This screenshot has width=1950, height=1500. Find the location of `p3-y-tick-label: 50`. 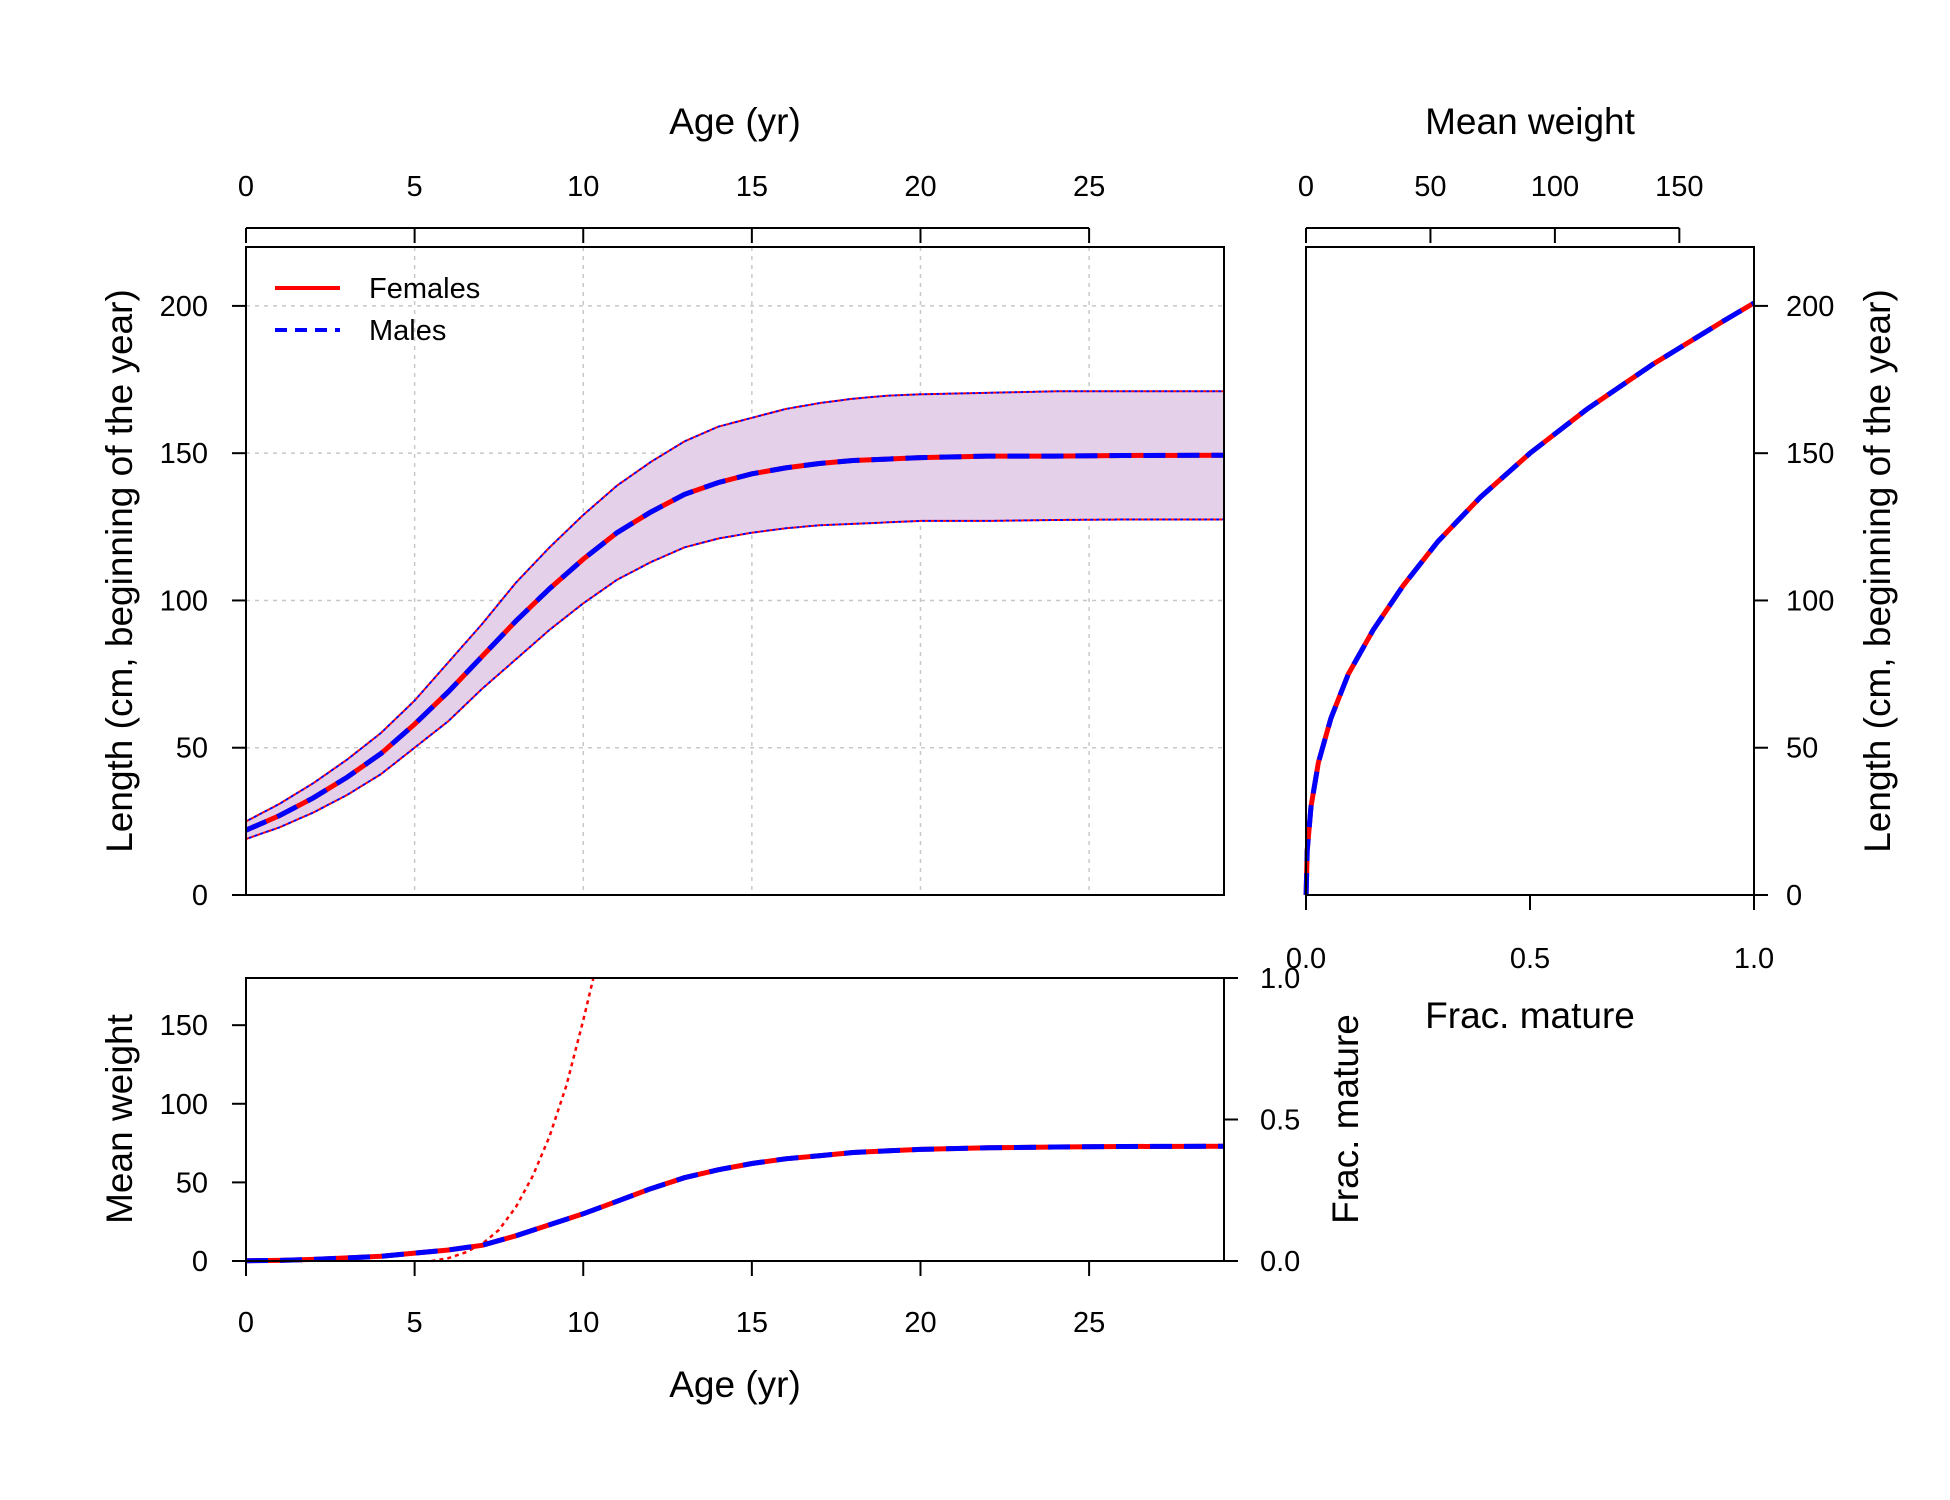

p3-y-tick-label: 50 is located at coordinates (192, 1183).